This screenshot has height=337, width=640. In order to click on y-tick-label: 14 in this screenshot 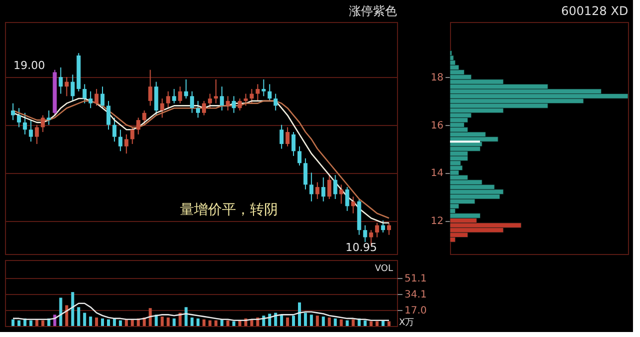, I will do `click(437, 174)`.